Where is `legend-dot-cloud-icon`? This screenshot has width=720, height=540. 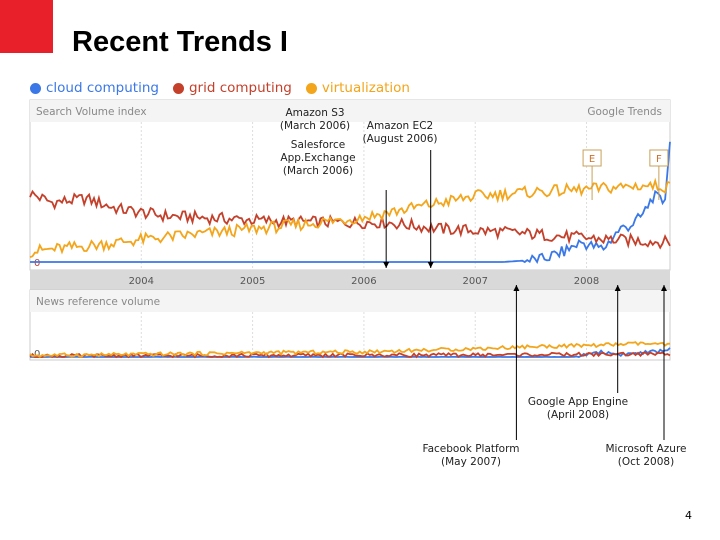 legend-dot-cloud-icon is located at coordinates (35, 88).